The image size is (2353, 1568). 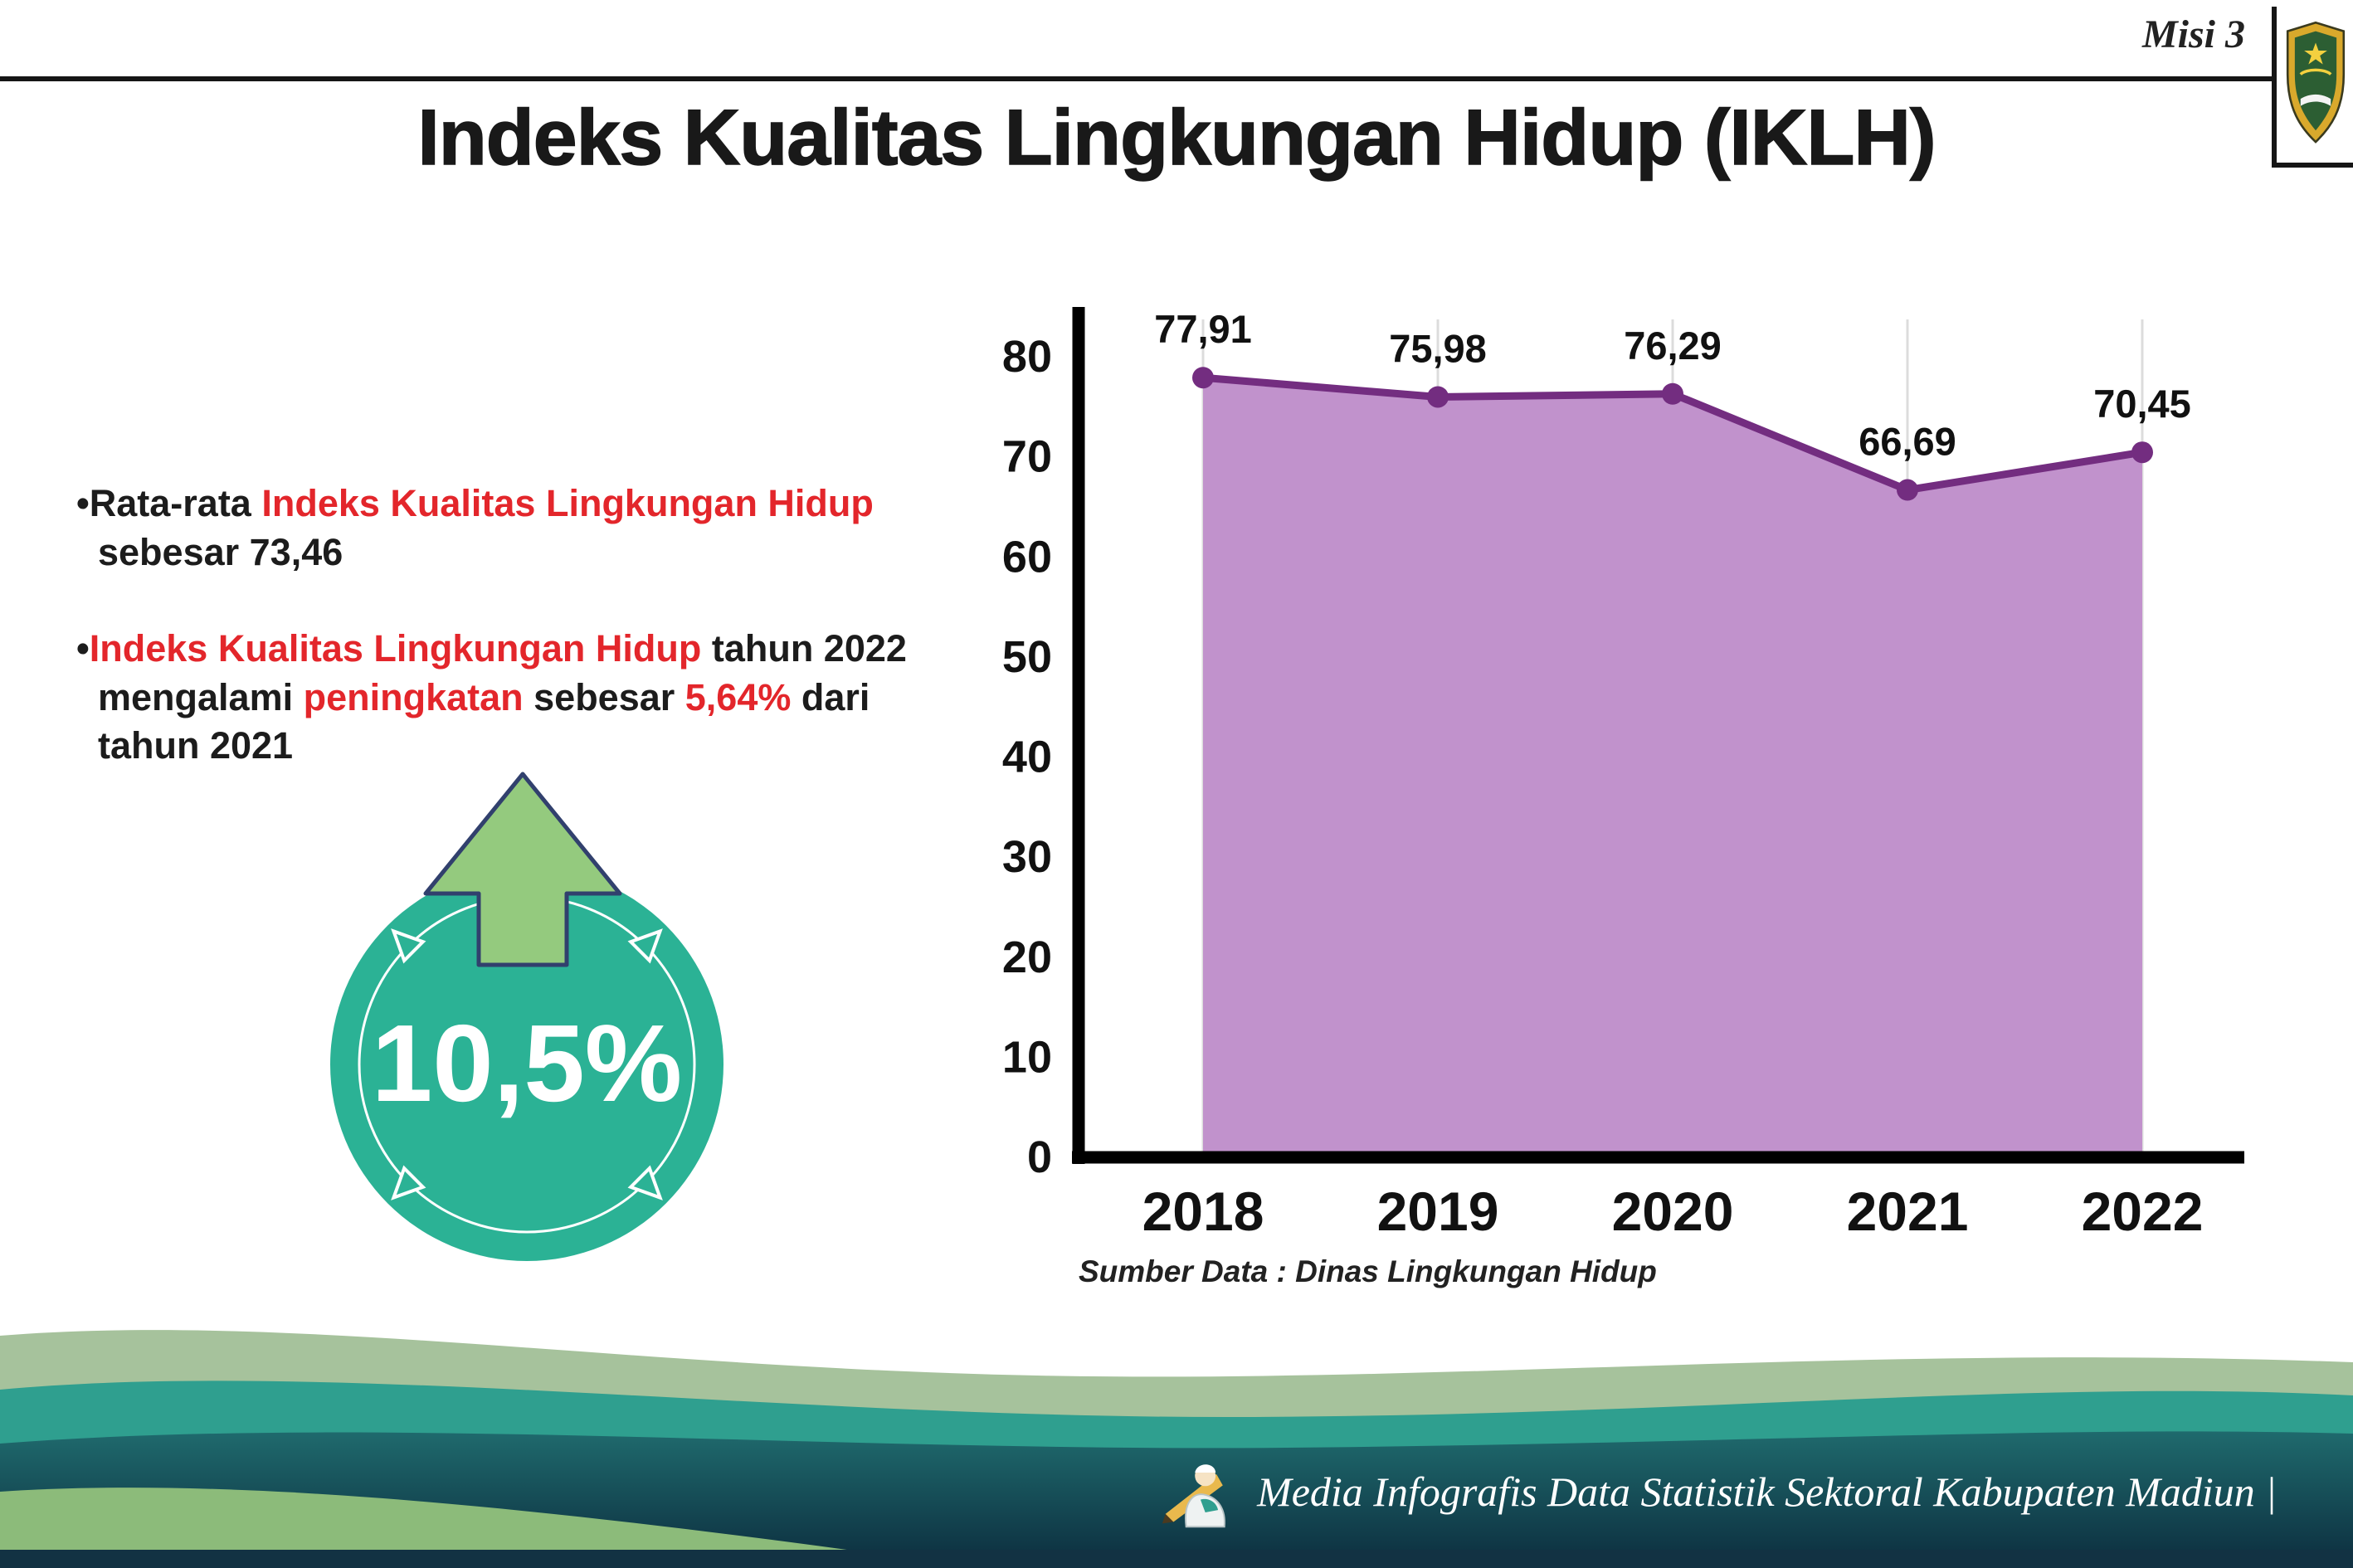 What do you see at coordinates (1027, 857) in the screenshot?
I see `y-tick-label: 30` at bounding box center [1027, 857].